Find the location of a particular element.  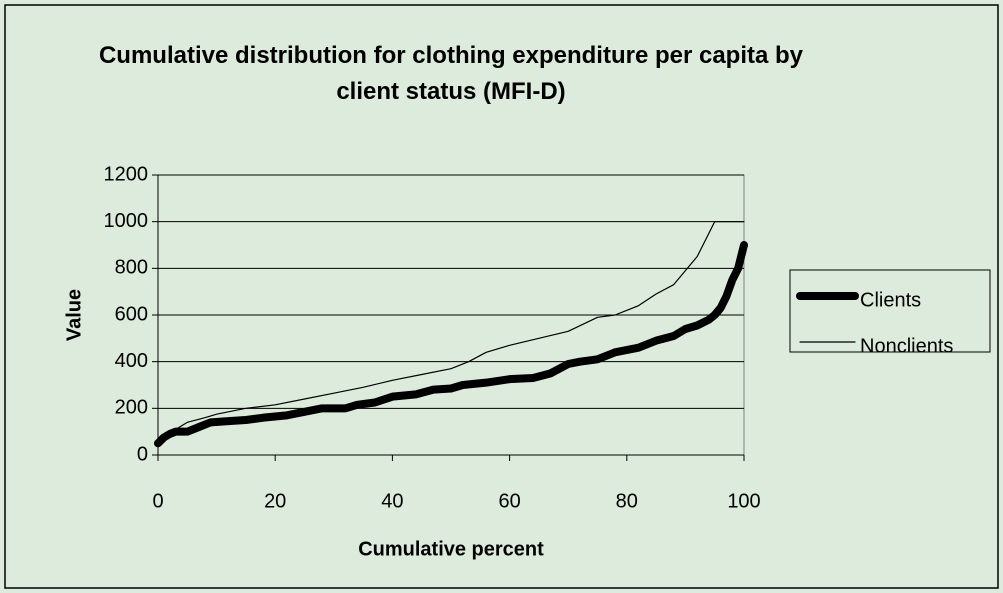

x-tick-label: 100 is located at coordinates (743, 501).